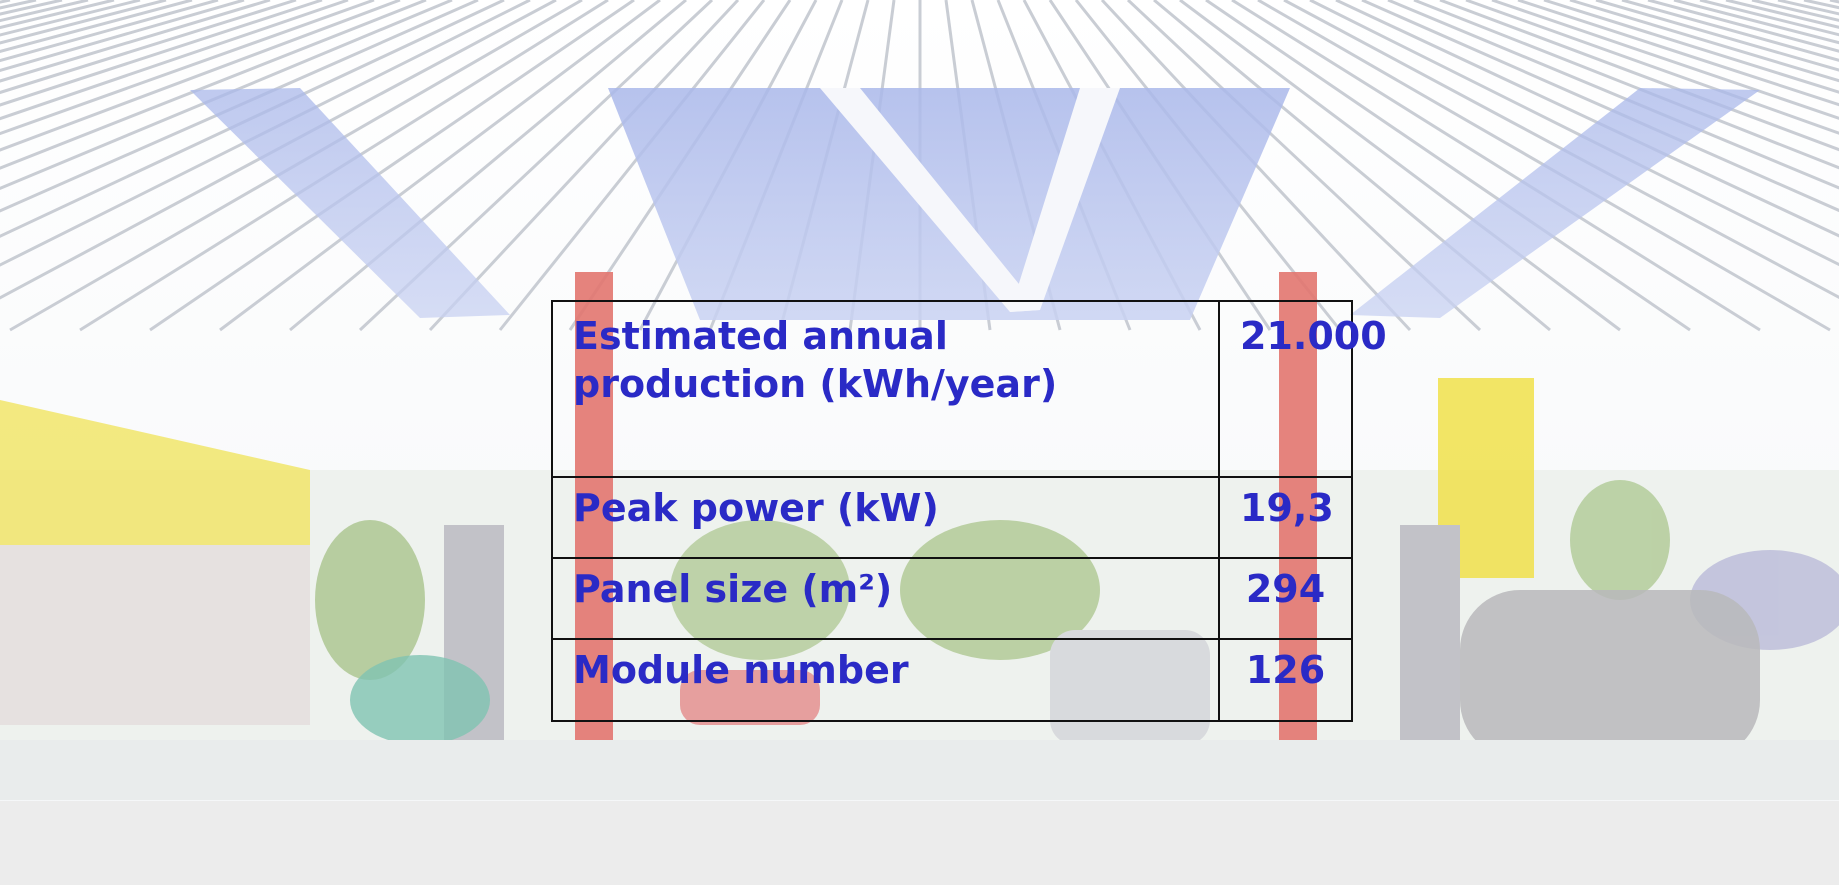  I want to click on row-value: 126, so click(1285, 680).